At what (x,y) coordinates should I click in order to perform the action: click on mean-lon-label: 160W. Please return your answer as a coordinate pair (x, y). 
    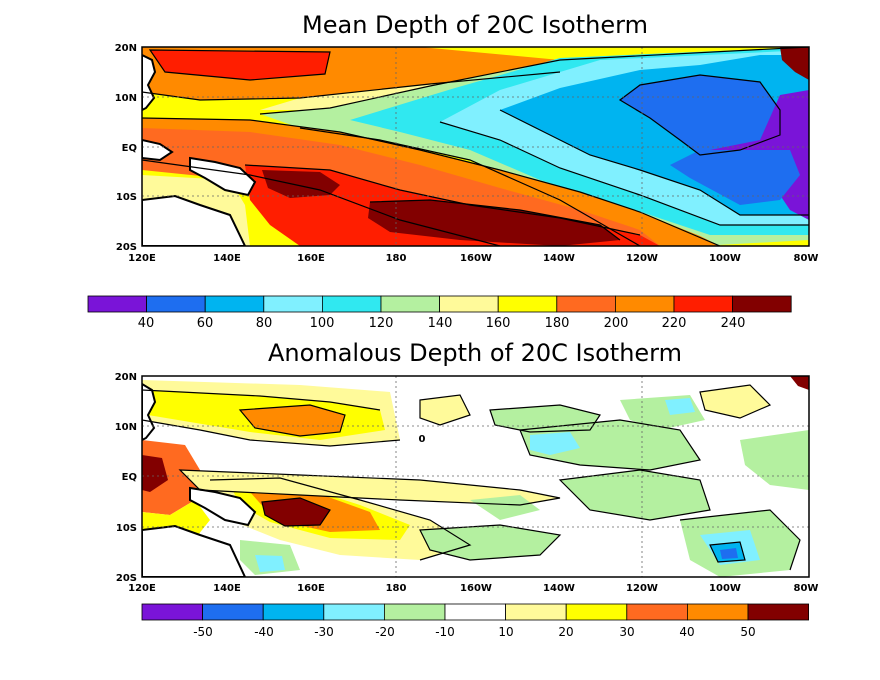
    Looking at the image, I should click on (476, 258).